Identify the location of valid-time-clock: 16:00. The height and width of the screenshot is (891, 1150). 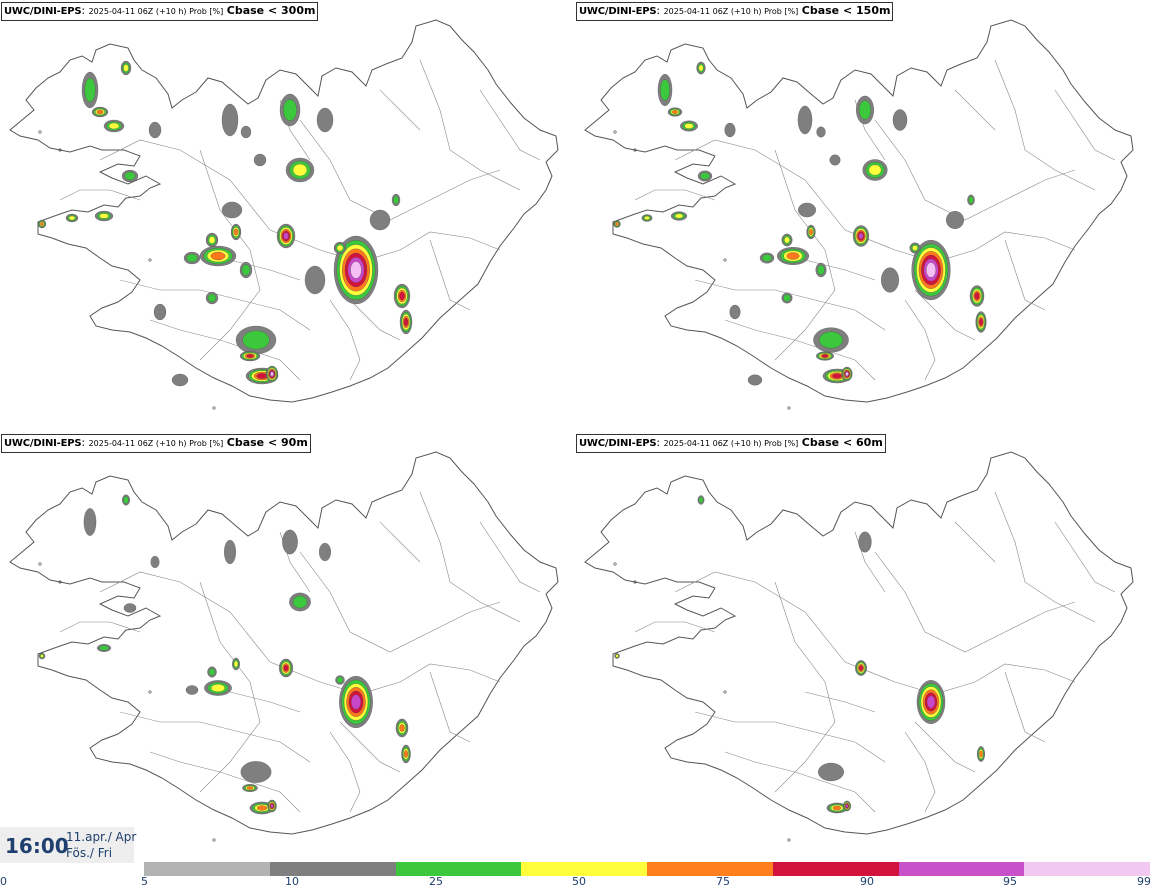
(37, 846).